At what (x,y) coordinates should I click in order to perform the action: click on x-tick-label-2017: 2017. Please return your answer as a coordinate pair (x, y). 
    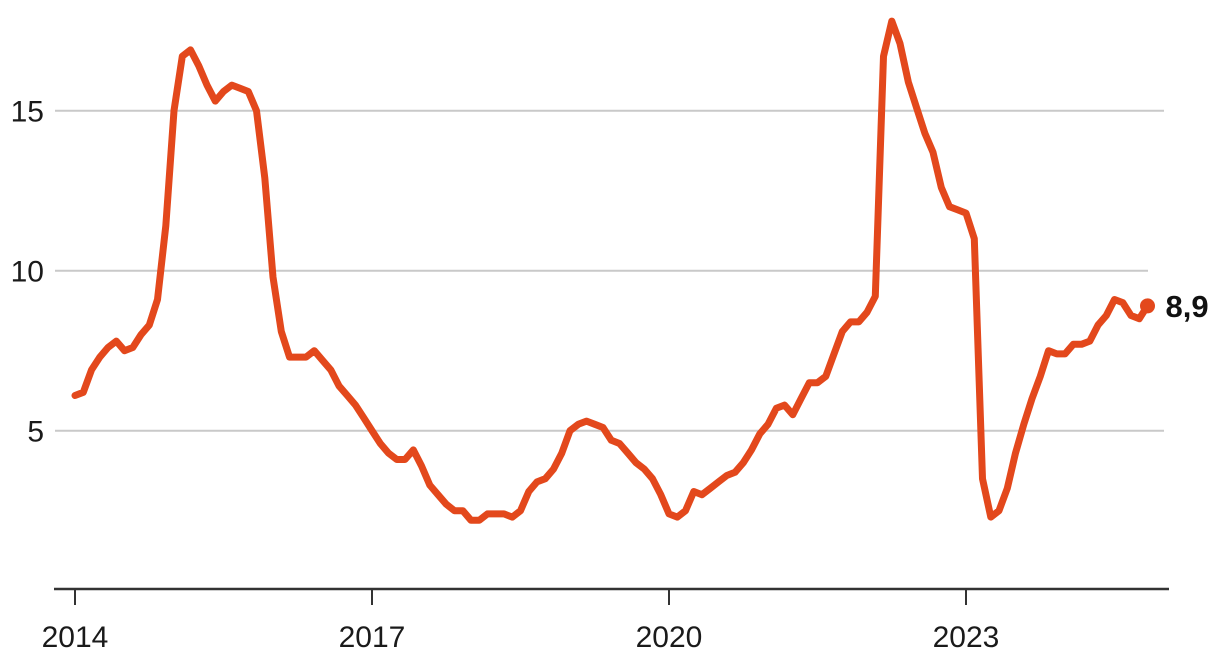
    Looking at the image, I should click on (372, 637).